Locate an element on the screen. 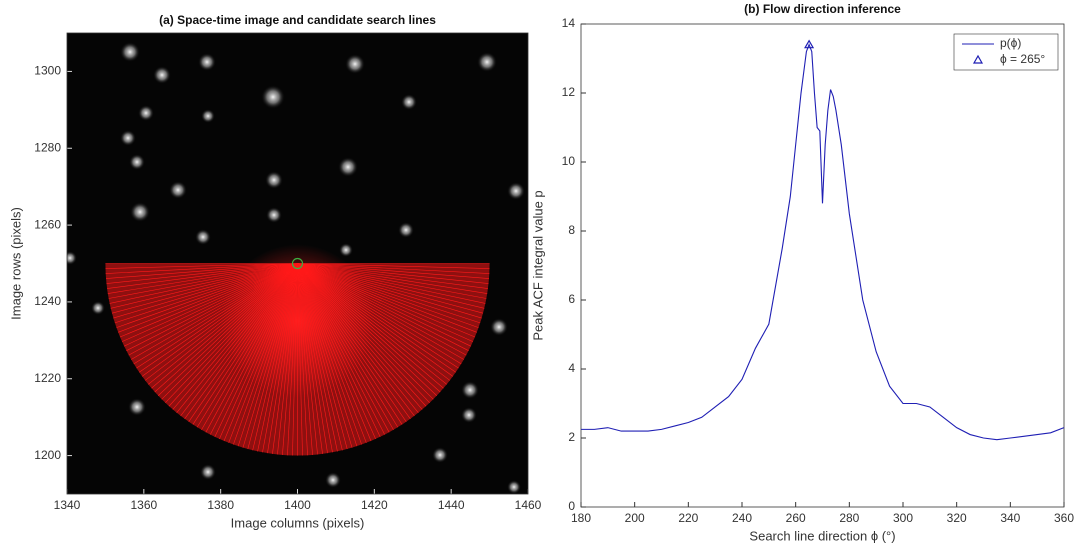  y-tick-label: 1240 is located at coordinates (47, 301).